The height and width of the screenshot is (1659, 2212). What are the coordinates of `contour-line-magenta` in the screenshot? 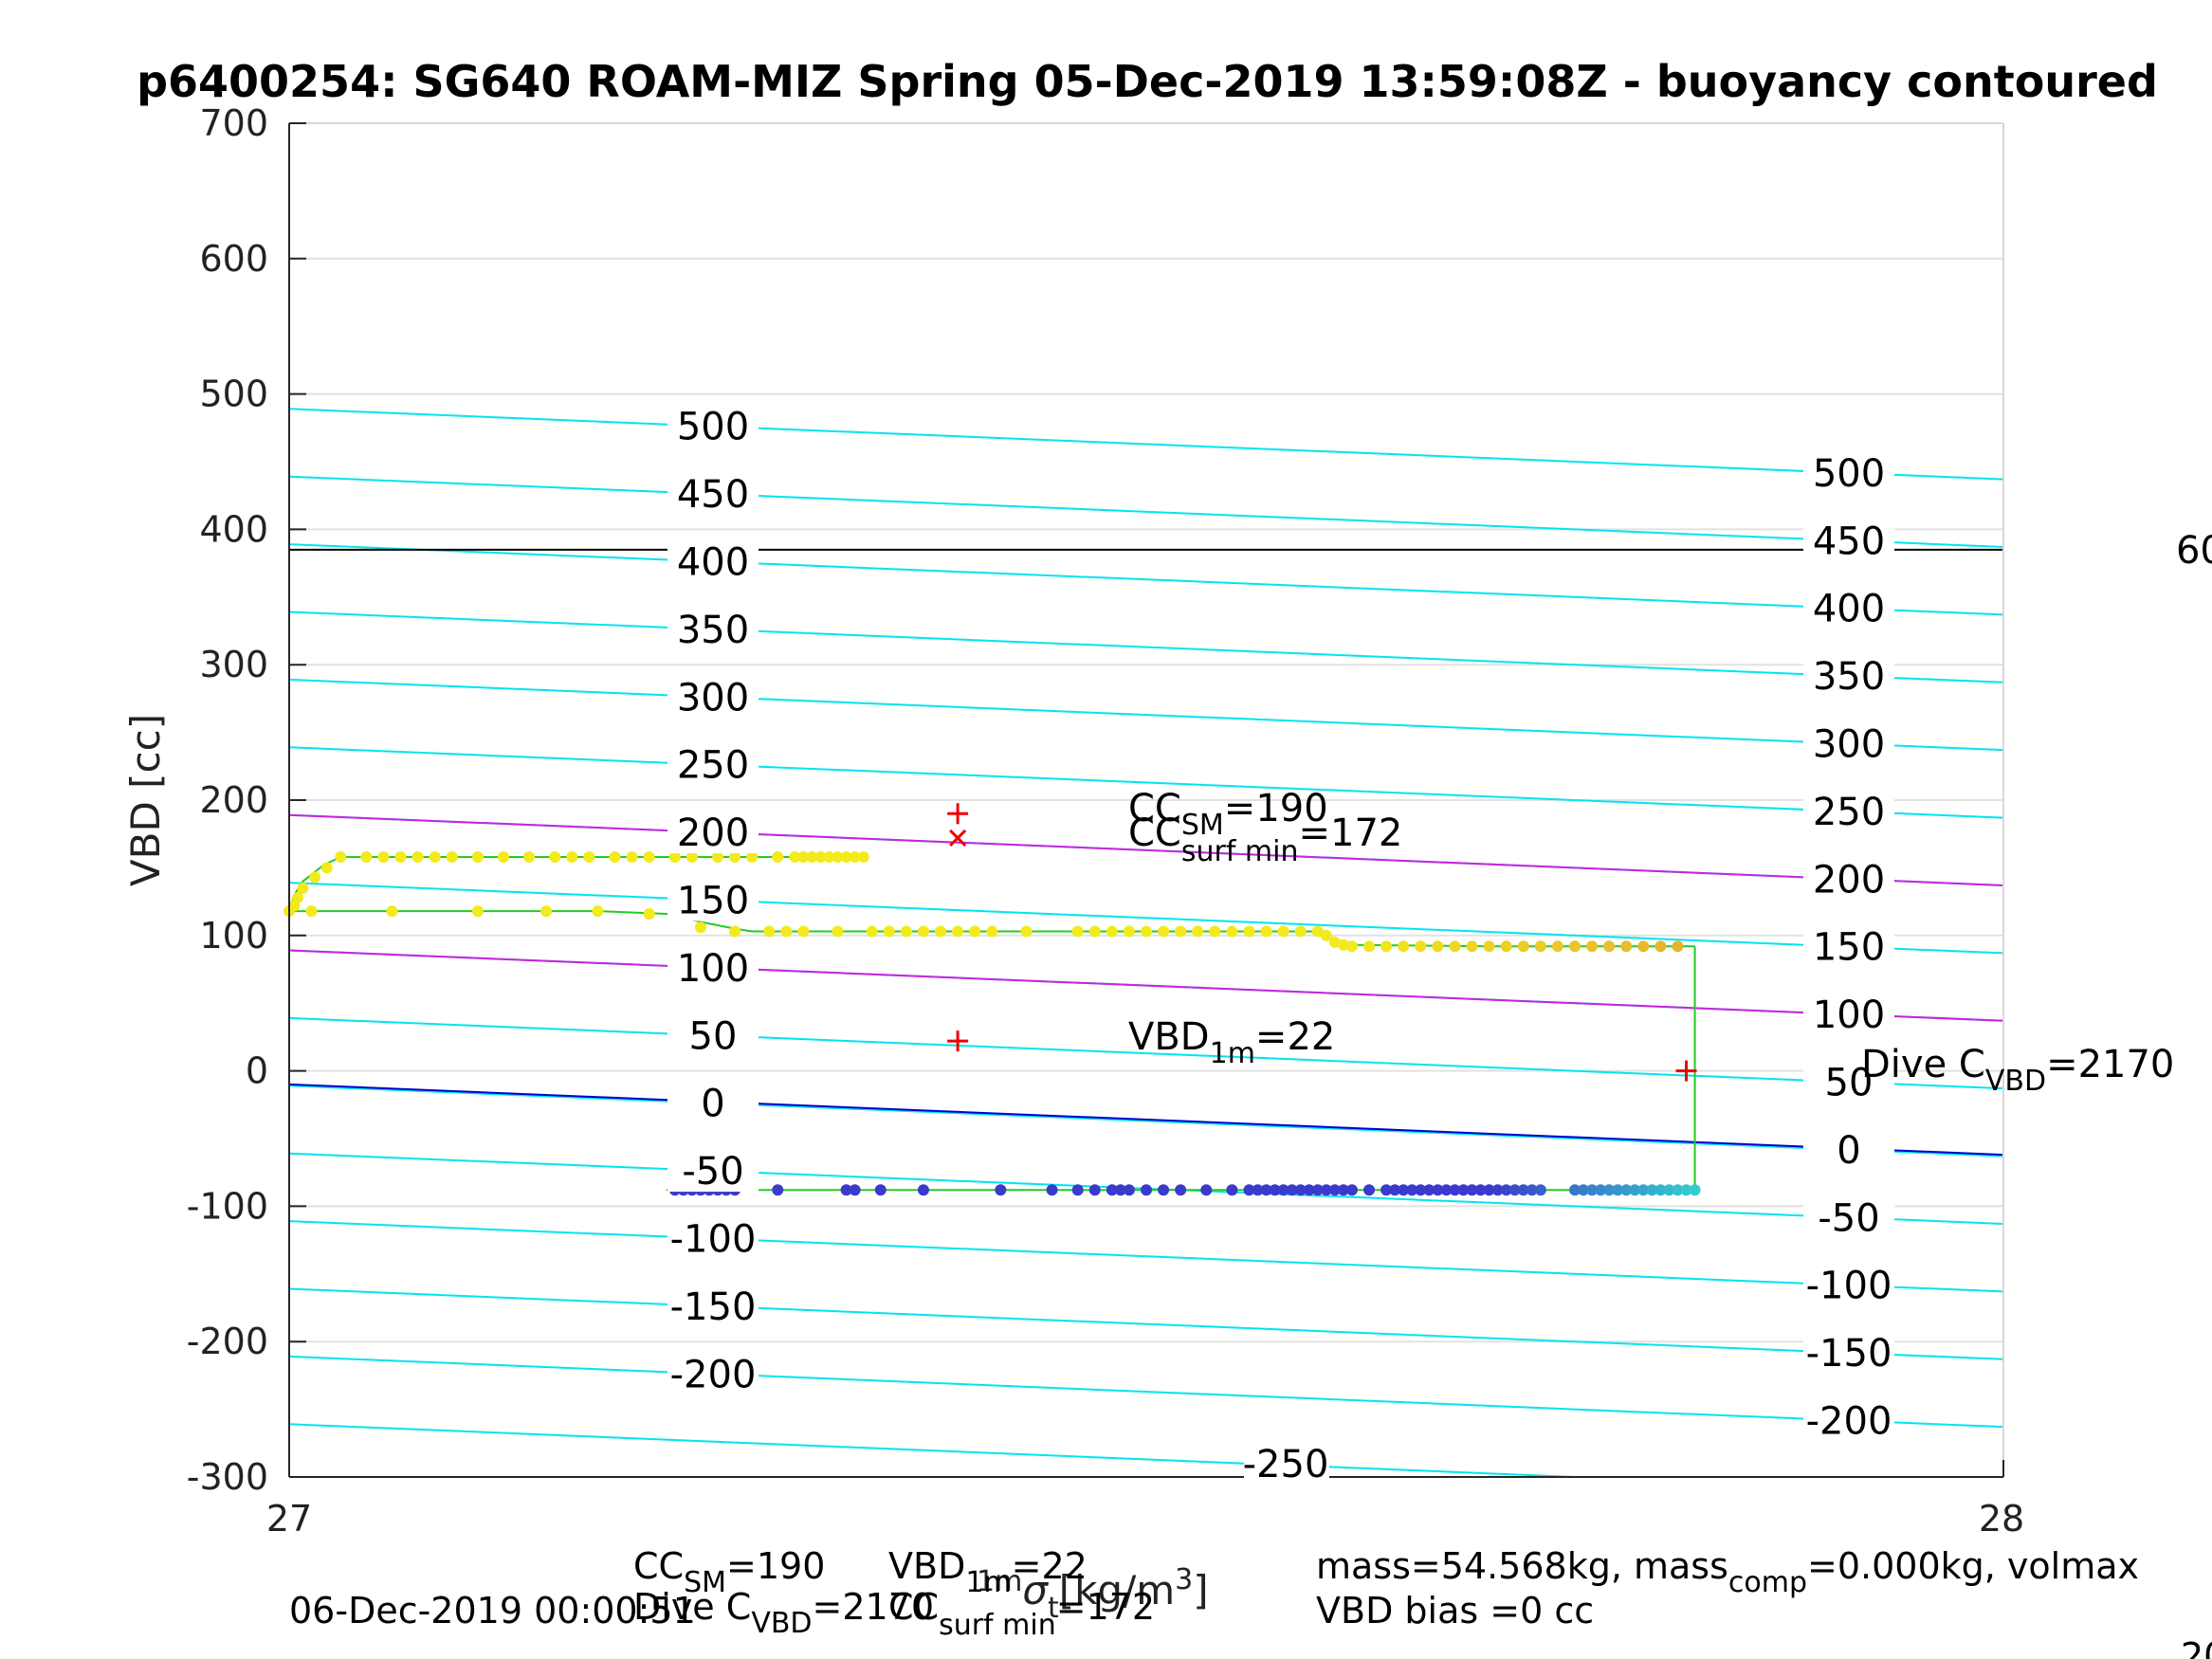 It's located at (1146, 985).